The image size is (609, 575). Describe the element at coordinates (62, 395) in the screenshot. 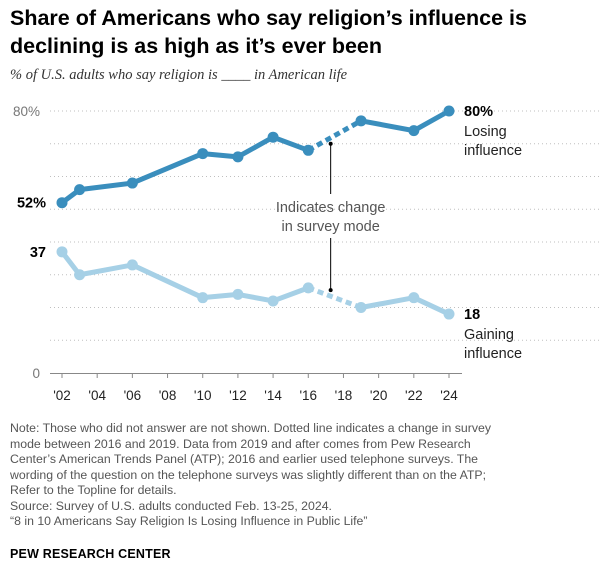

I see `x-tick-label: '02` at that location.